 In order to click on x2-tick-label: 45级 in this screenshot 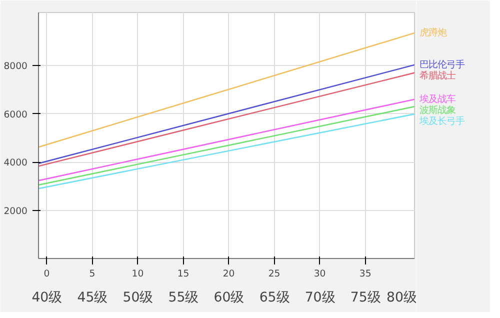, I will do `click(92, 298)`.